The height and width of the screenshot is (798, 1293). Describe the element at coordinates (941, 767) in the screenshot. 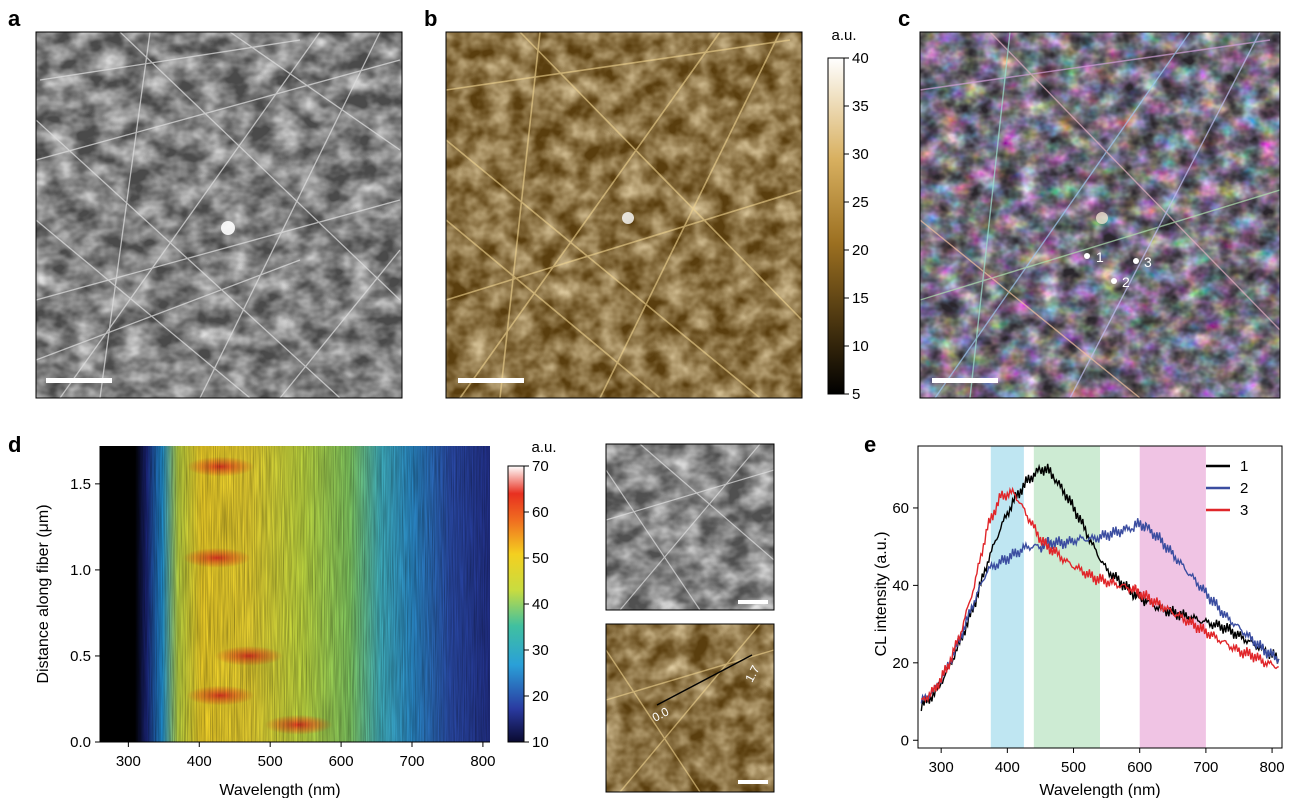

I see `panel-e-xtick-label-300: 300` at that location.